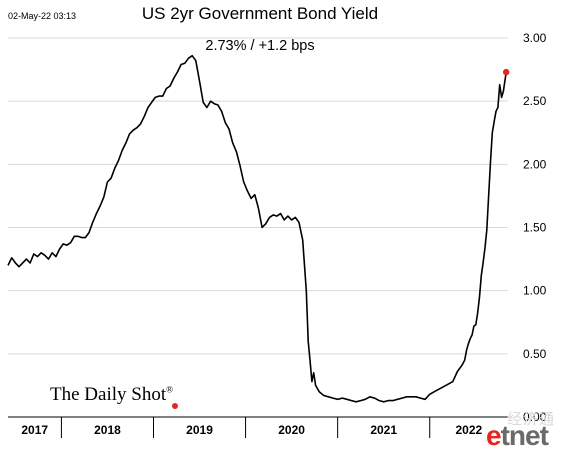 This screenshot has height=456, width=564. I want to click on watermark-rest: tnet, so click(524, 435).